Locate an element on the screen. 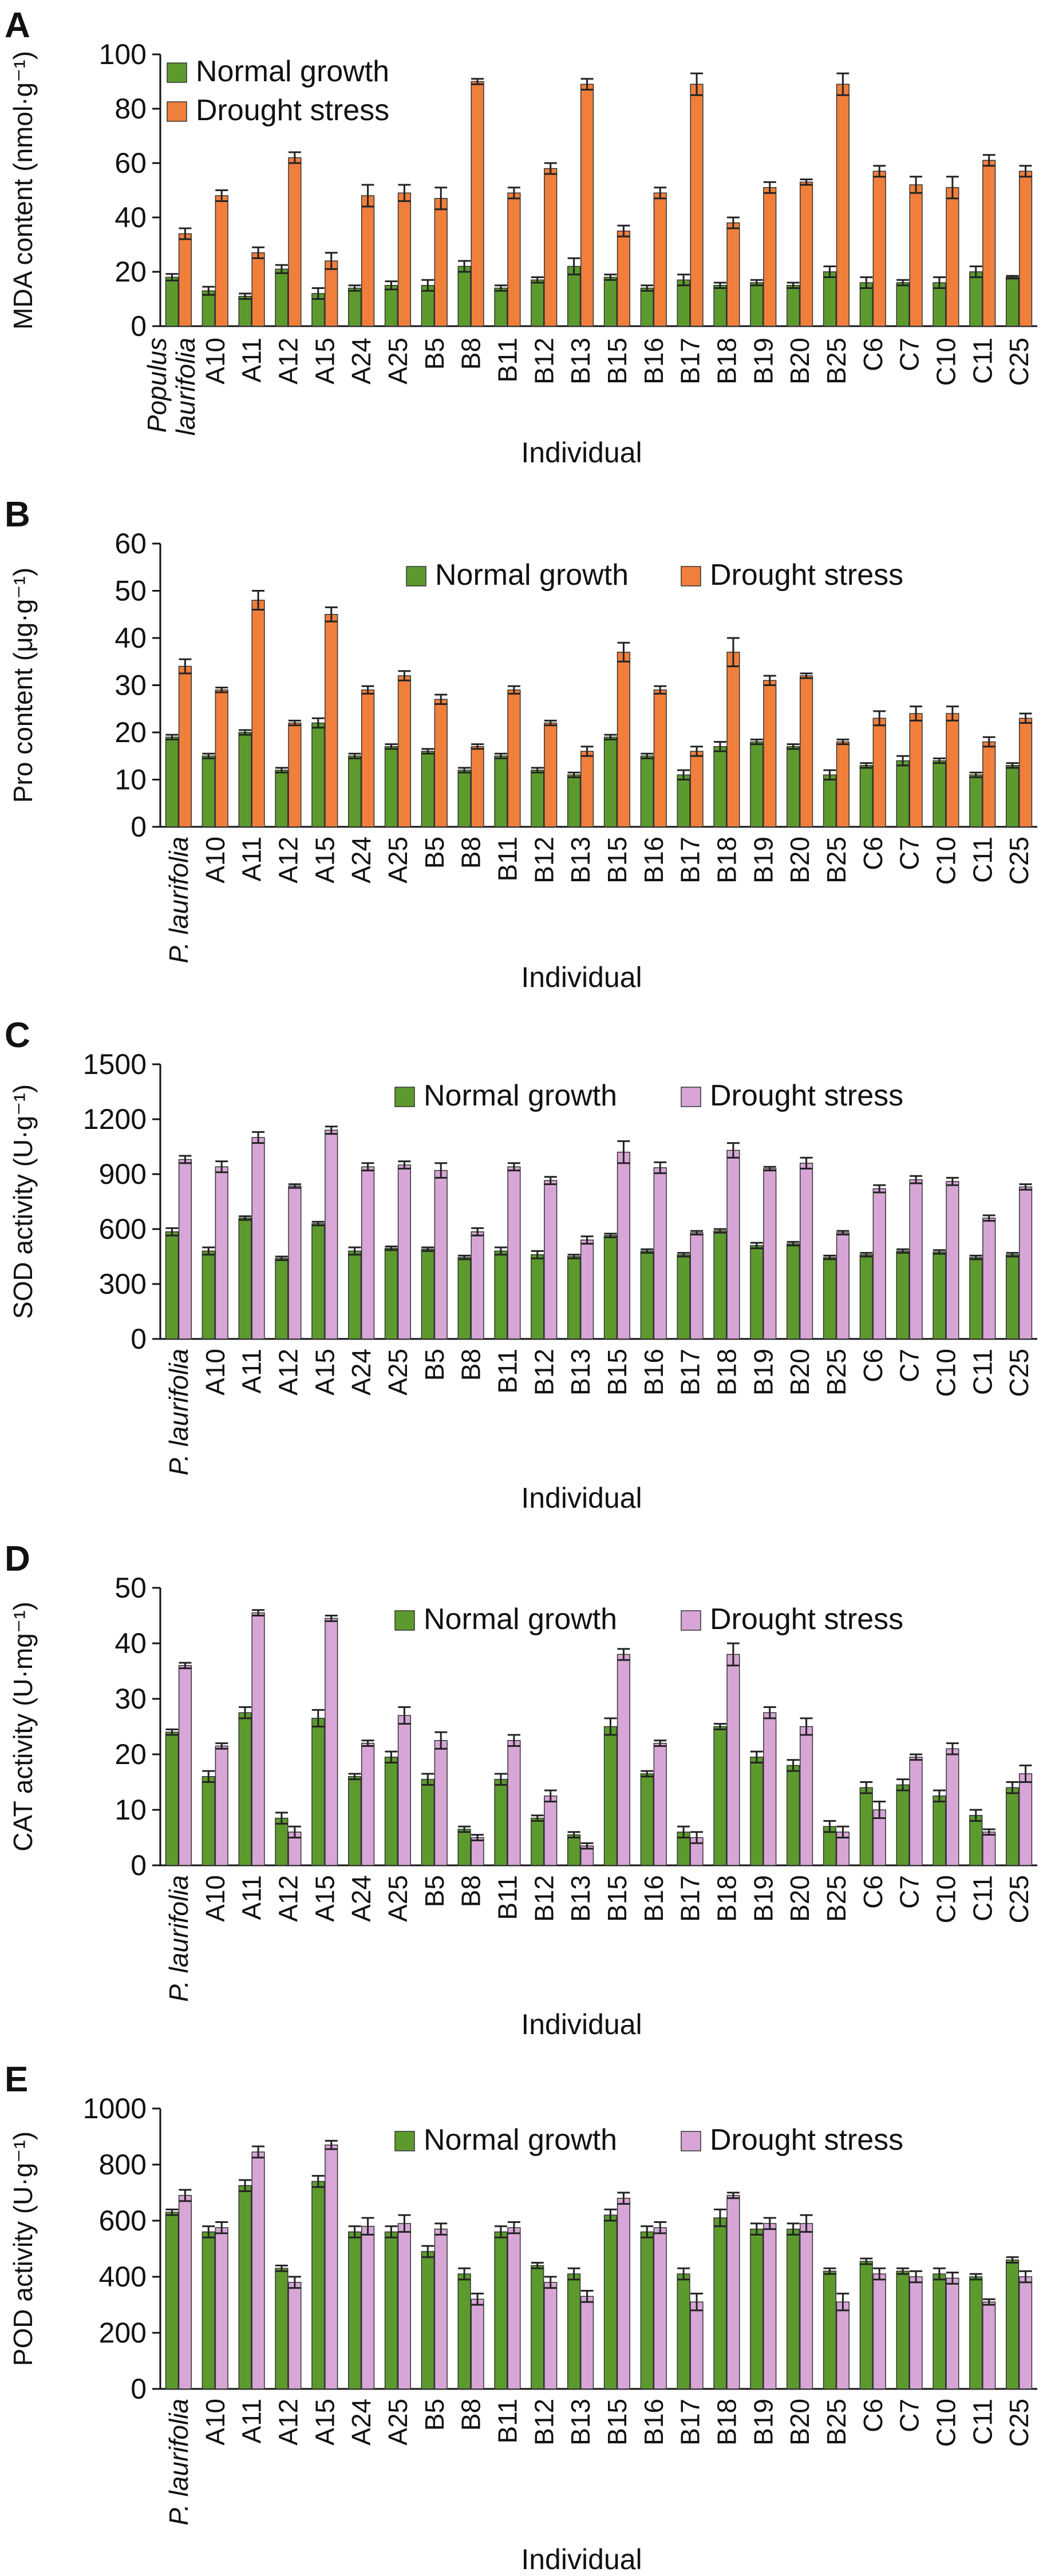 This screenshot has width=1047, height=2576. x-tick-label: B20 is located at coordinates (800, 1373).